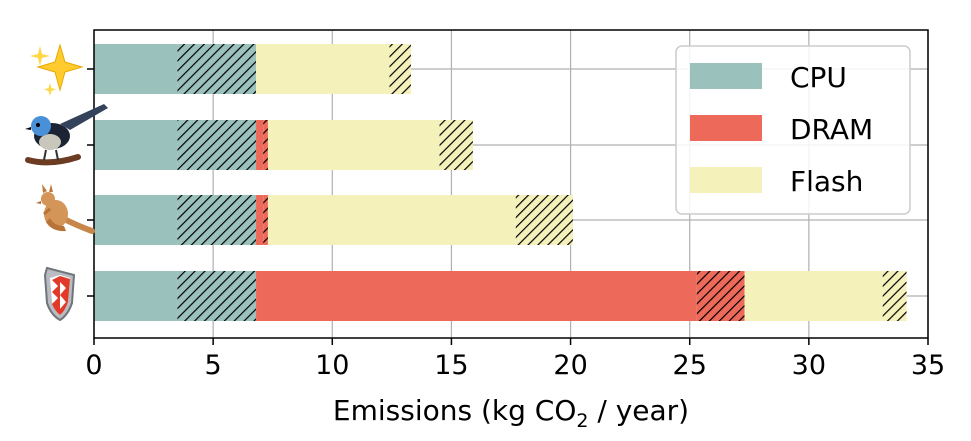  Describe the element at coordinates (265, 145) in the screenshot. I see `bar-dram-bird-hatch` at that location.